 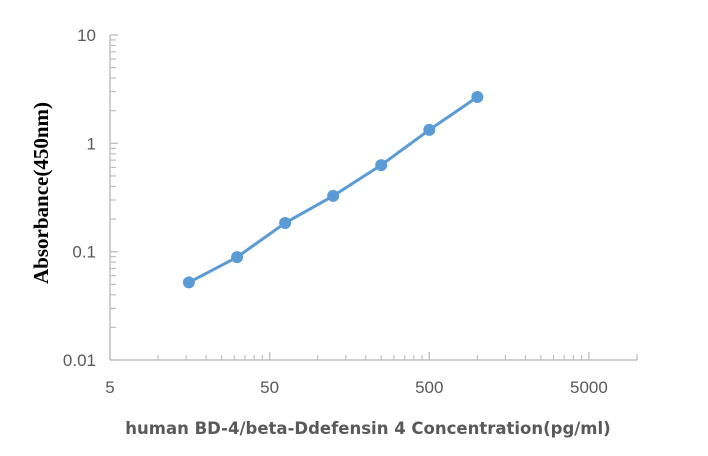 I want to click on y-tick-label: 1, so click(x=91, y=143).